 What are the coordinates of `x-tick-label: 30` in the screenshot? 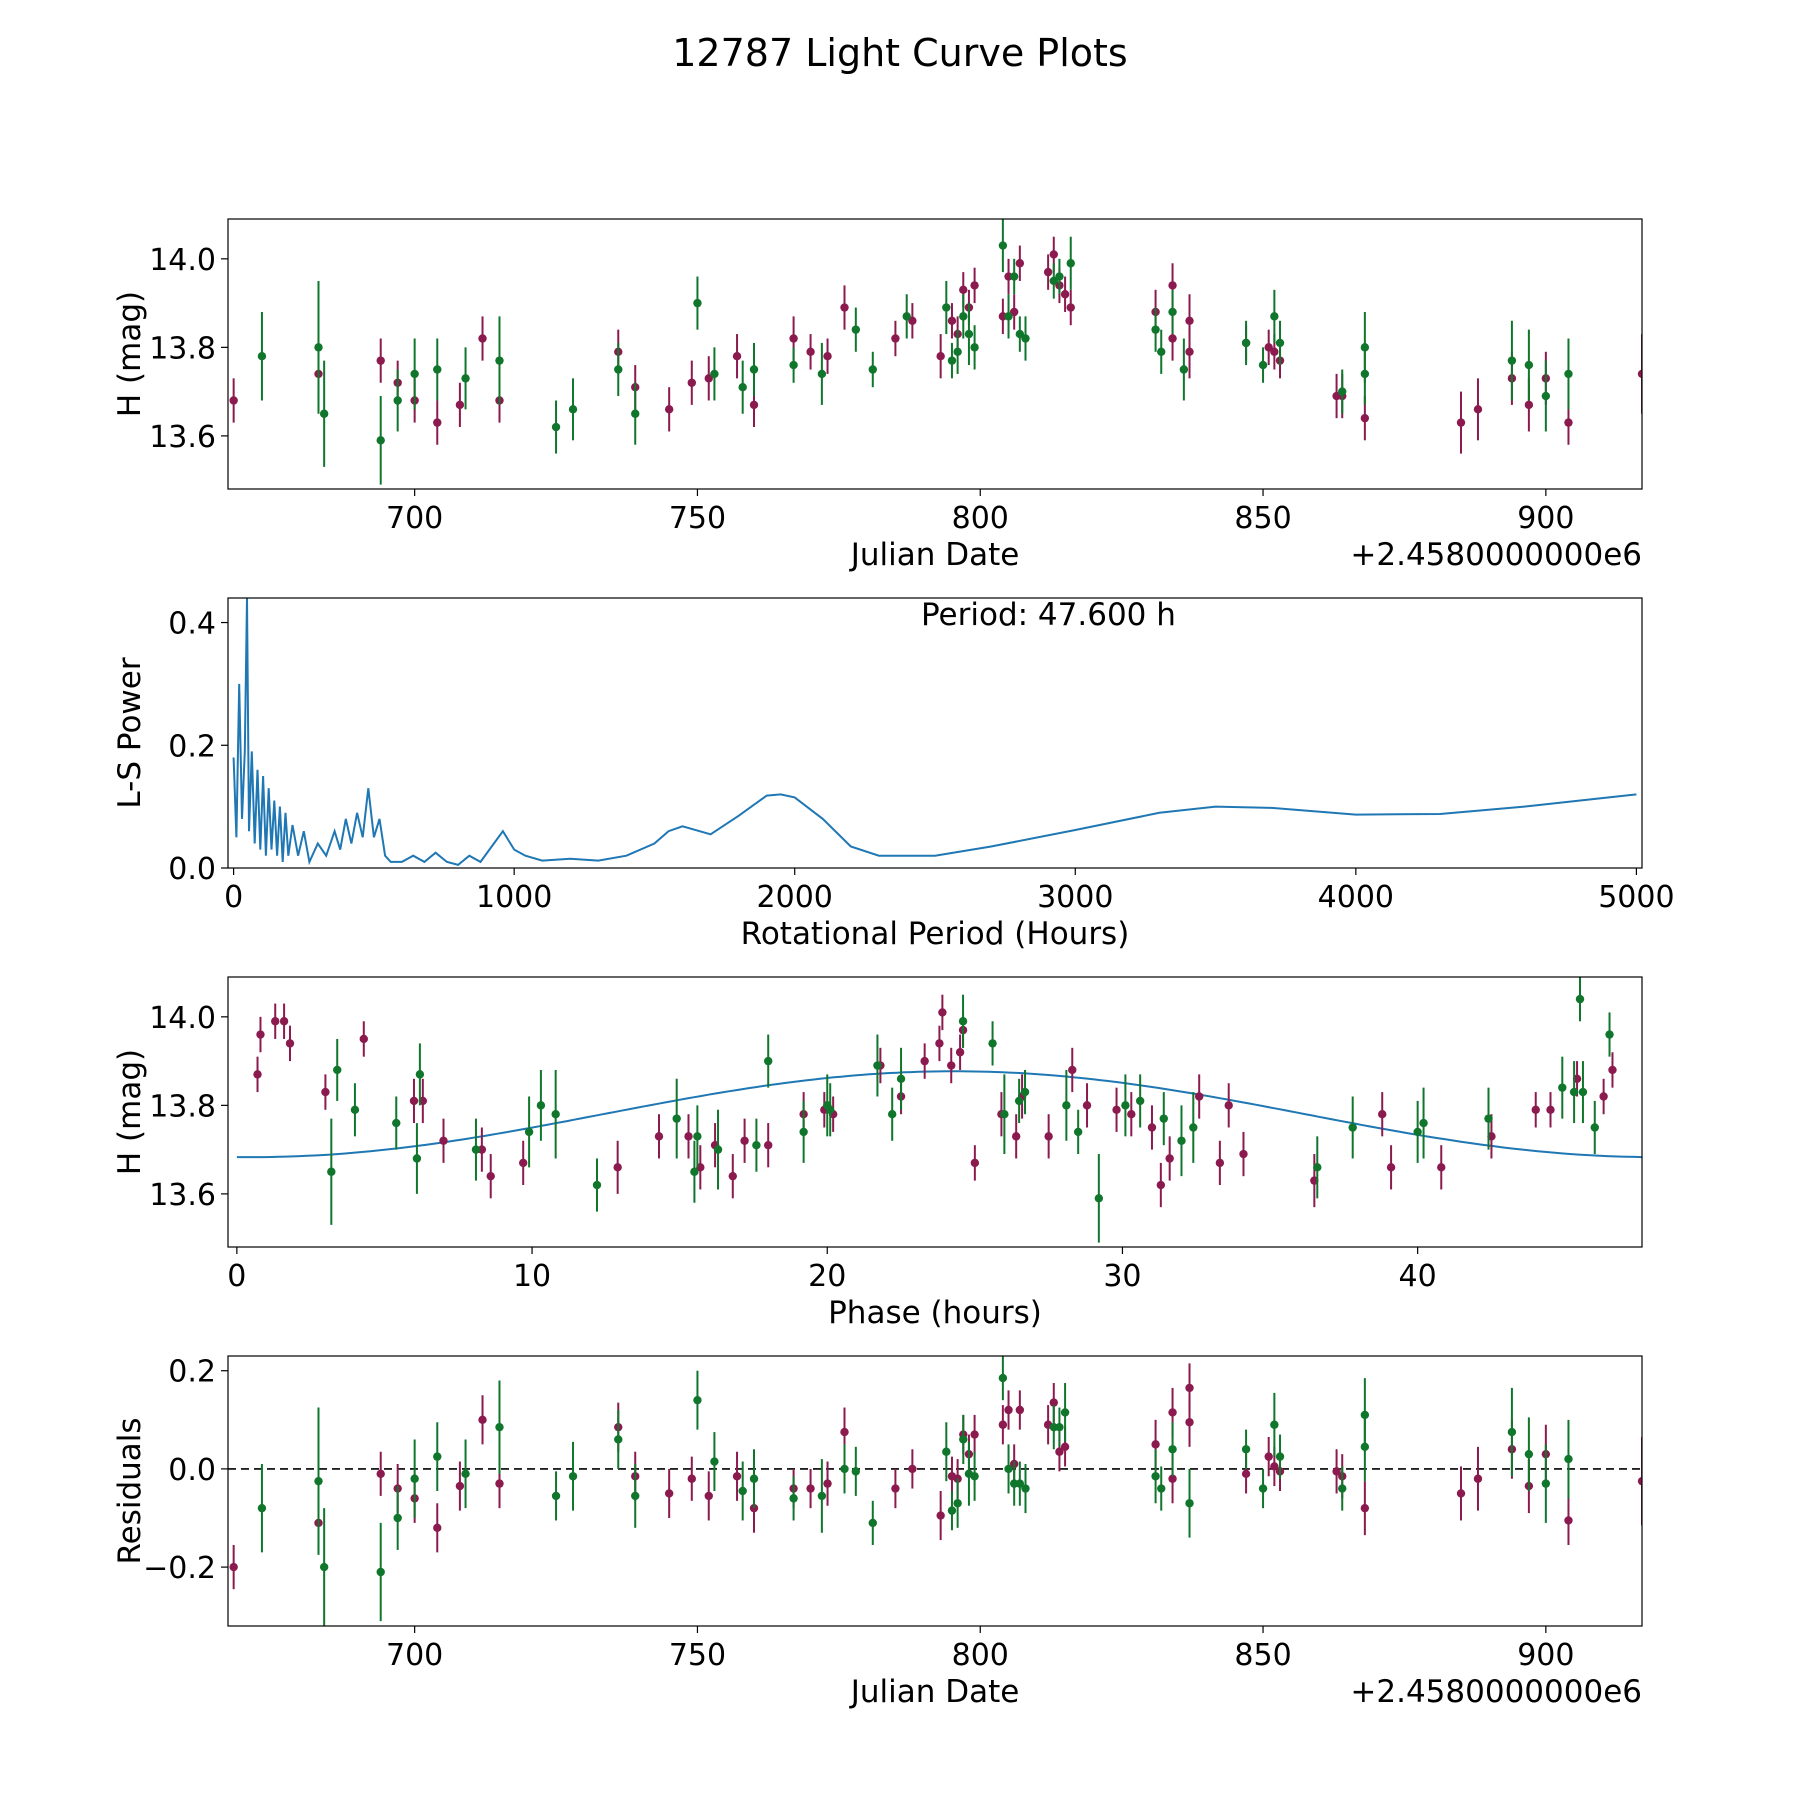 It's located at (1122, 1276).